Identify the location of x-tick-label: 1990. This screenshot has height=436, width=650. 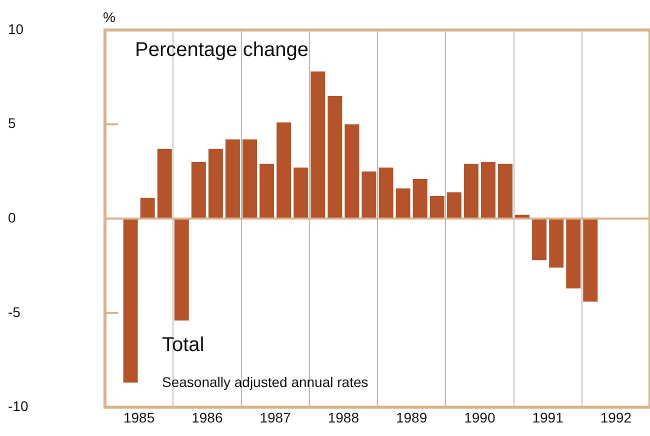
(480, 417).